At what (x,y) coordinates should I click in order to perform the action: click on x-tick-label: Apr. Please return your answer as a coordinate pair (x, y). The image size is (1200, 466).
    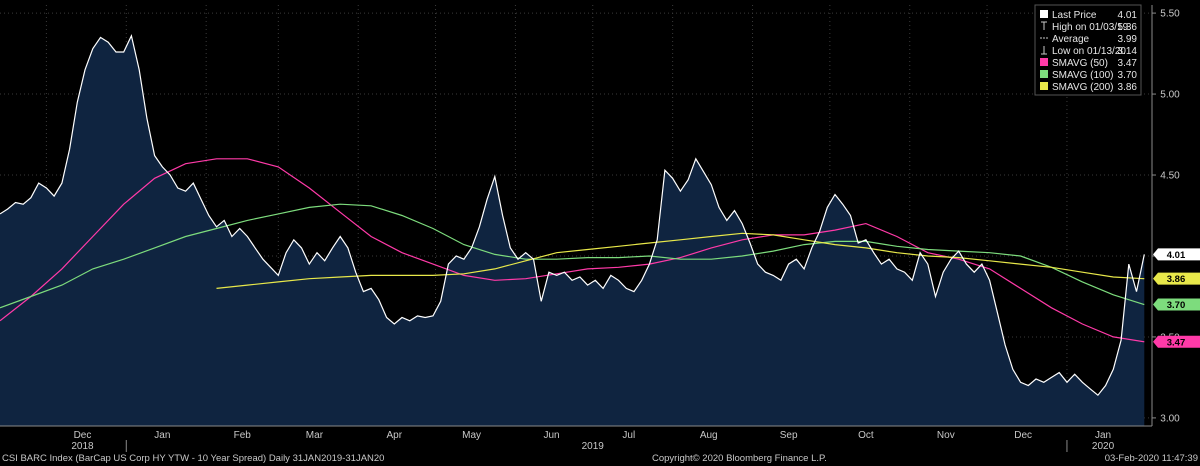
    Looking at the image, I should click on (395, 435).